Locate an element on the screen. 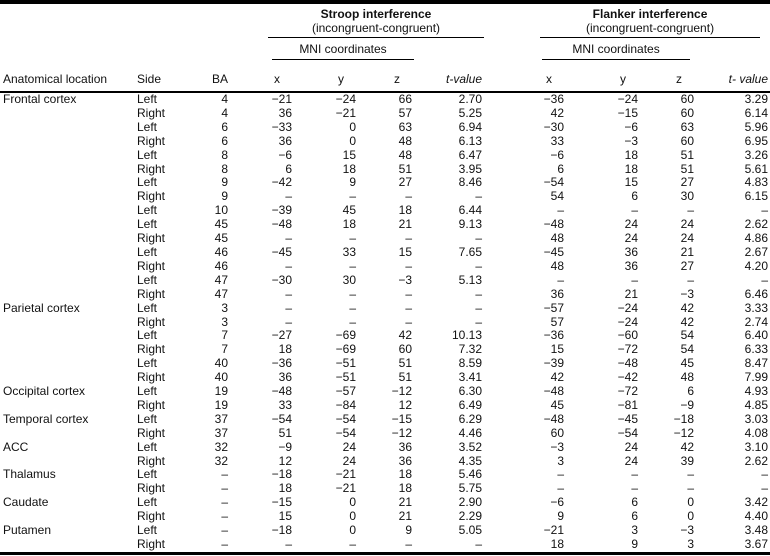 Image resolution: width=770 pixels, height=556 pixels. table-row: Right 40 36 −51 51 3.41 42 −42 48 7.99 is located at coordinates (385, 378).